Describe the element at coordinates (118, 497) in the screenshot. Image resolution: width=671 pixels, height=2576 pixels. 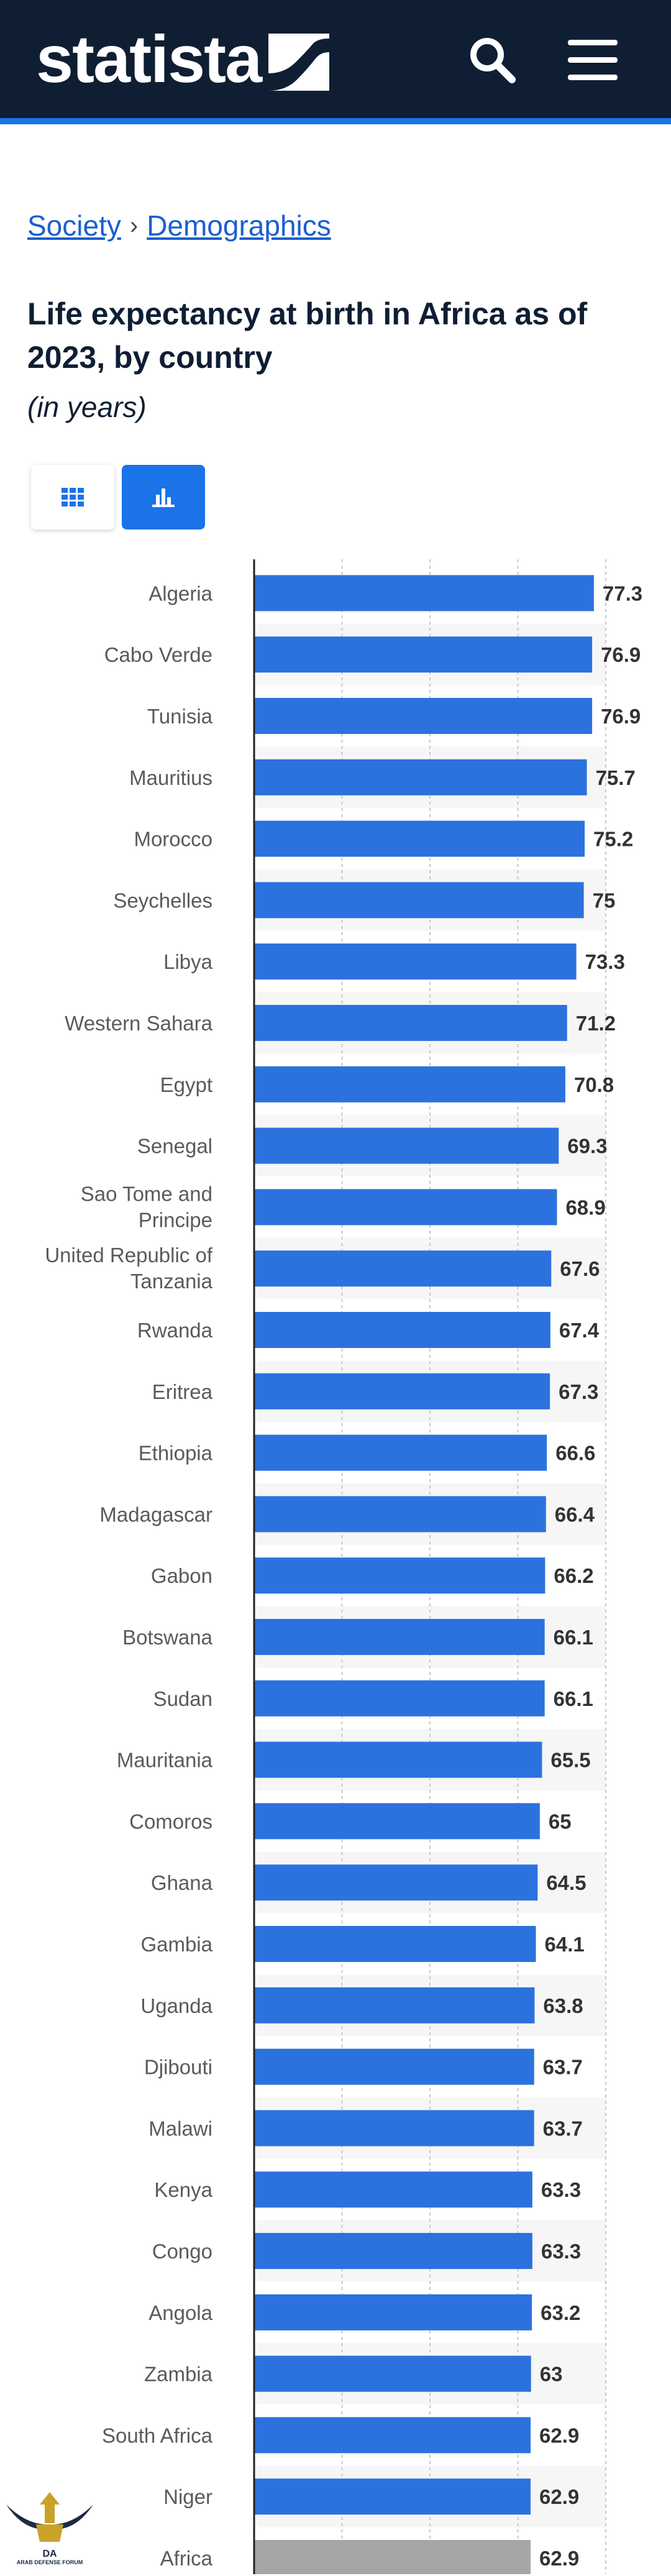
I see `view-toggle` at that location.